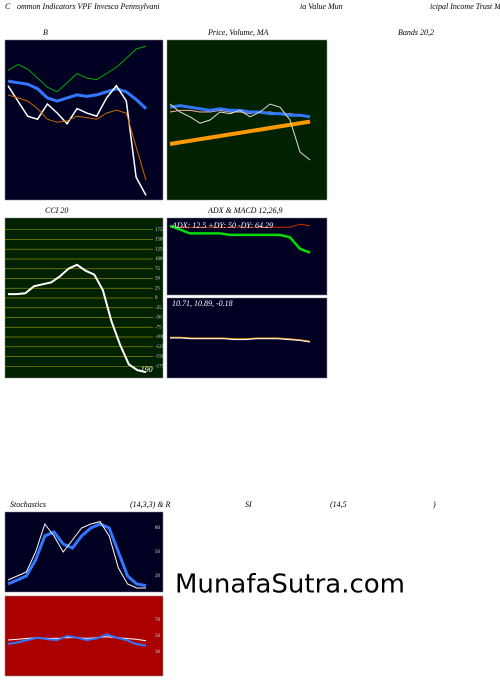 The height and width of the screenshot is (685, 500). What do you see at coordinates (28, 504) in the screenshot?
I see `caption: Stochastics` at bounding box center [28, 504].